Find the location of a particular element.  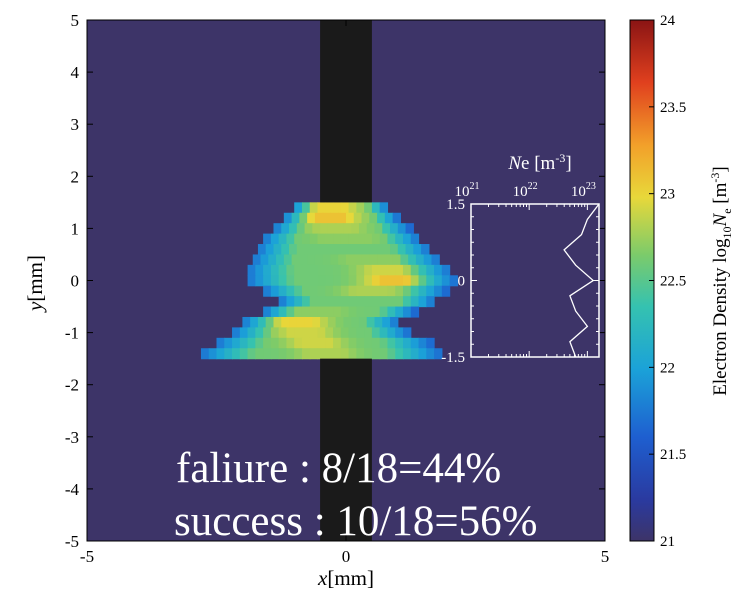

colorbar-tick-label: 21 is located at coordinates (667, 542).